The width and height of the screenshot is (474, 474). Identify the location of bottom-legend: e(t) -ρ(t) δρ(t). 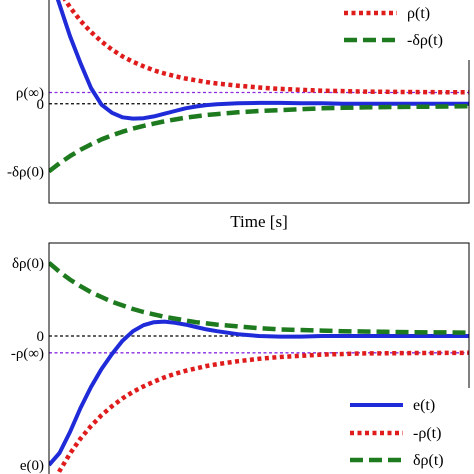
(405, 431).